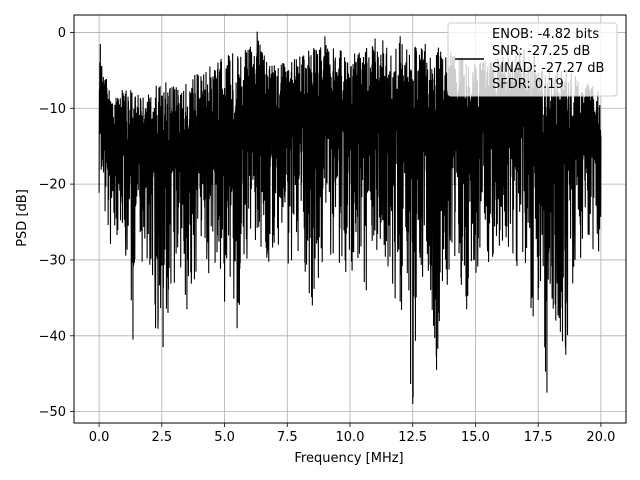 The image size is (640, 480). Describe the element at coordinates (99, 437) in the screenshot. I see `x-tick-label: 0.0` at that location.